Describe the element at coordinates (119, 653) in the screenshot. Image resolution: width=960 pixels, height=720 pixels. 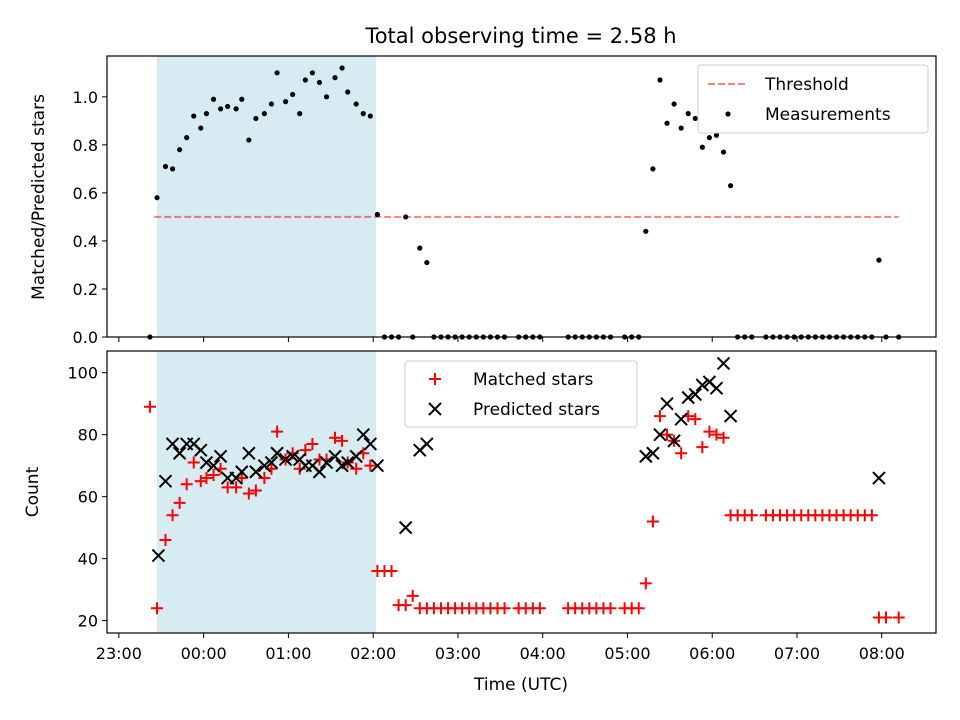
I see `x-tick-label: 23:00` at that location.